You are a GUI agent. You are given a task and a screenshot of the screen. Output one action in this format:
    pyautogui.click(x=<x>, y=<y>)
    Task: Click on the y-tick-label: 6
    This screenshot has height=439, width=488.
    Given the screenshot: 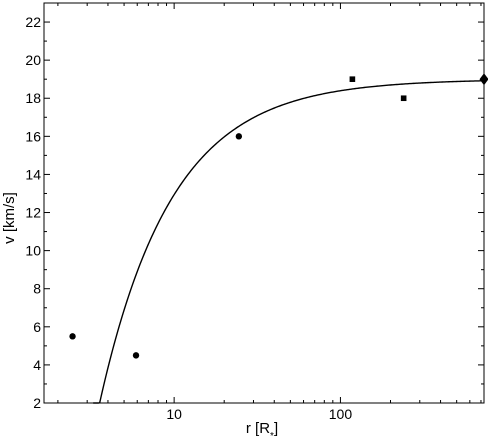 What is the action you would take?
    pyautogui.click(x=37, y=327)
    